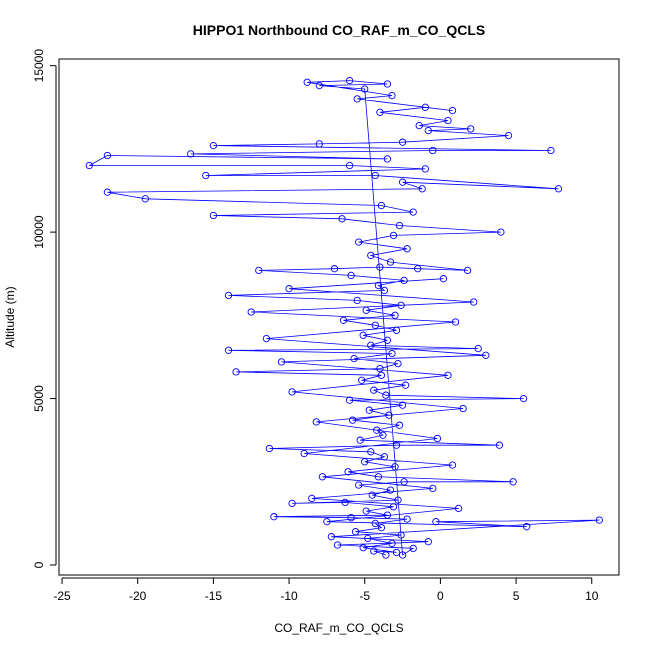  What do you see at coordinates (326, 590) in the screenshot?
I see `x-axis: -25 -20 -15 -10 -5 0 5 10` at bounding box center [326, 590].